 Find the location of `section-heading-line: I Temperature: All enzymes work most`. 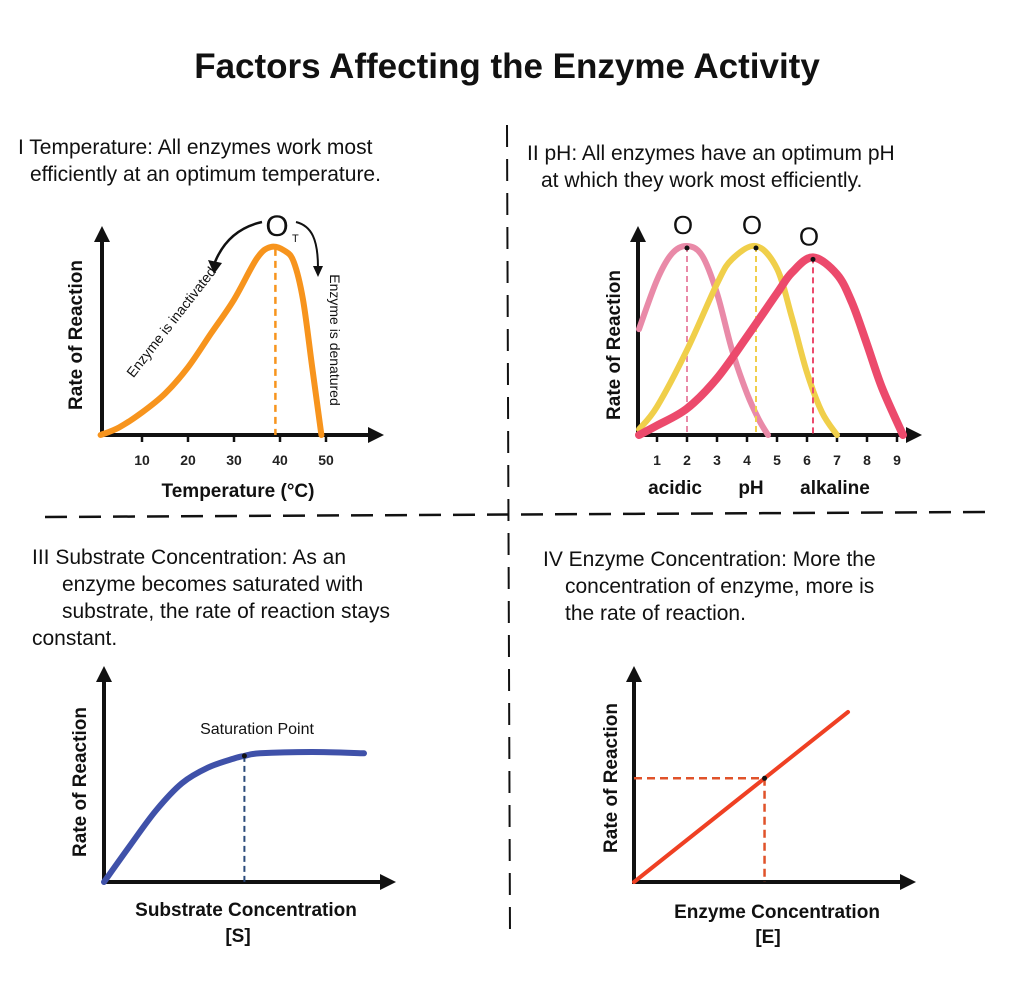

section-heading-line: I Temperature: All enzymes work most is located at coordinates (195, 147).